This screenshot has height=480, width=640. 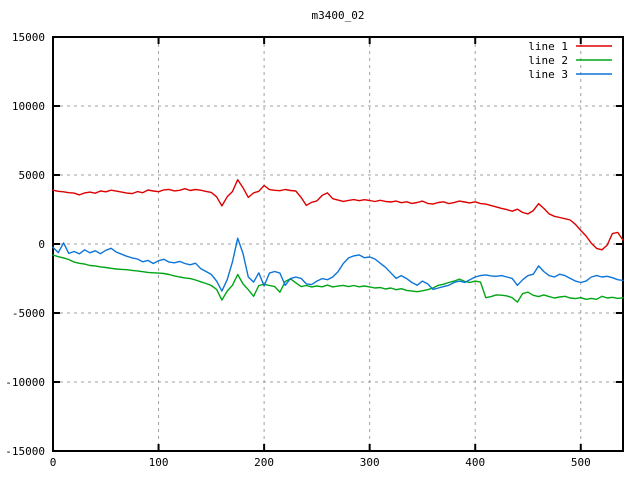 I want to click on y-tick-label: 5000, so click(x=32, y=175).